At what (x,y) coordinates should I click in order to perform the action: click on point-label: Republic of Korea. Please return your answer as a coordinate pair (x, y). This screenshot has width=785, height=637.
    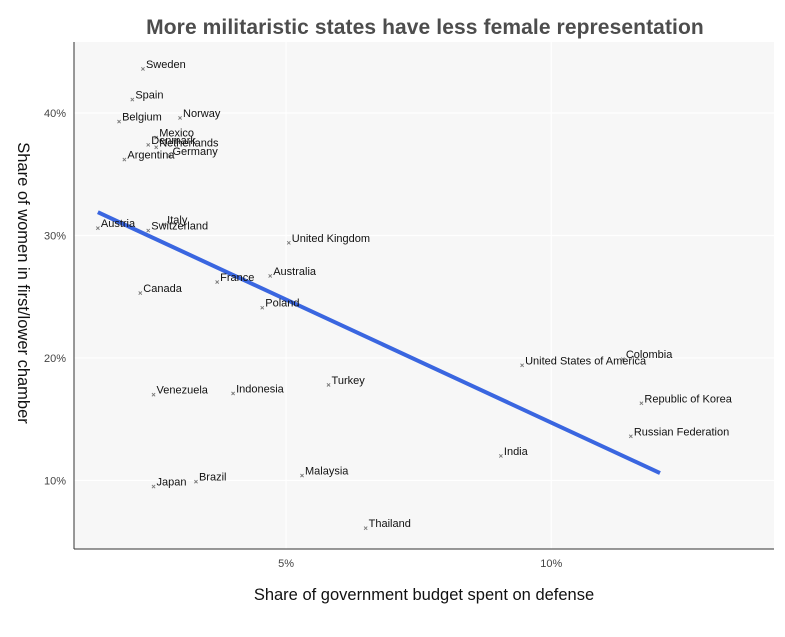
    Looking at the image, I should click on (688, 399).